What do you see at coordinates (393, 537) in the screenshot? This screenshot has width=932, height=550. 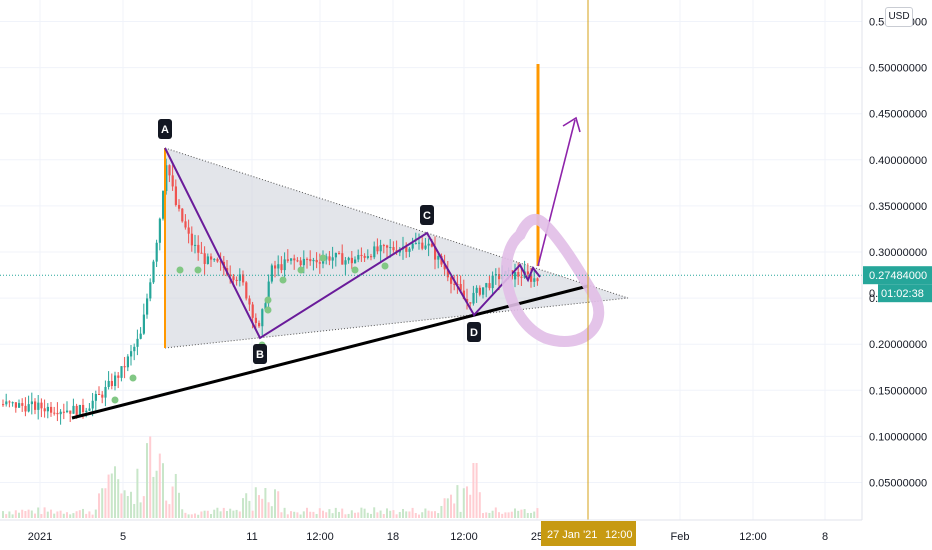 I see `time-tick-label: 18` at bounding box center [393, 537].